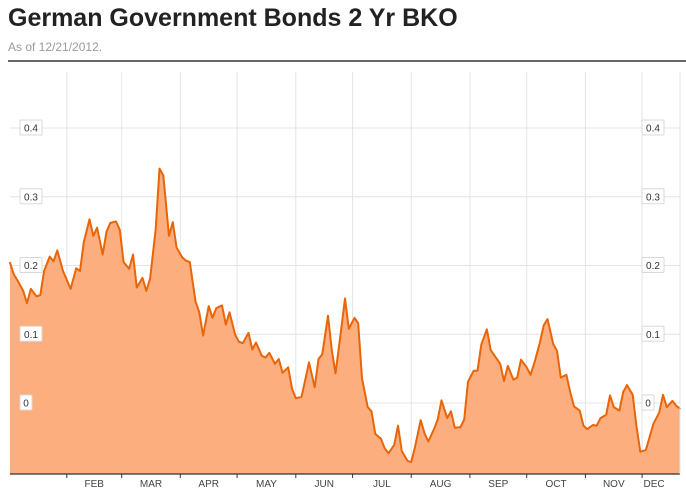  What do you see at coordinates (441, 484) in the screenshot?
I see `x-tick-label-aug: AUG` at bounding box center [441, 484].